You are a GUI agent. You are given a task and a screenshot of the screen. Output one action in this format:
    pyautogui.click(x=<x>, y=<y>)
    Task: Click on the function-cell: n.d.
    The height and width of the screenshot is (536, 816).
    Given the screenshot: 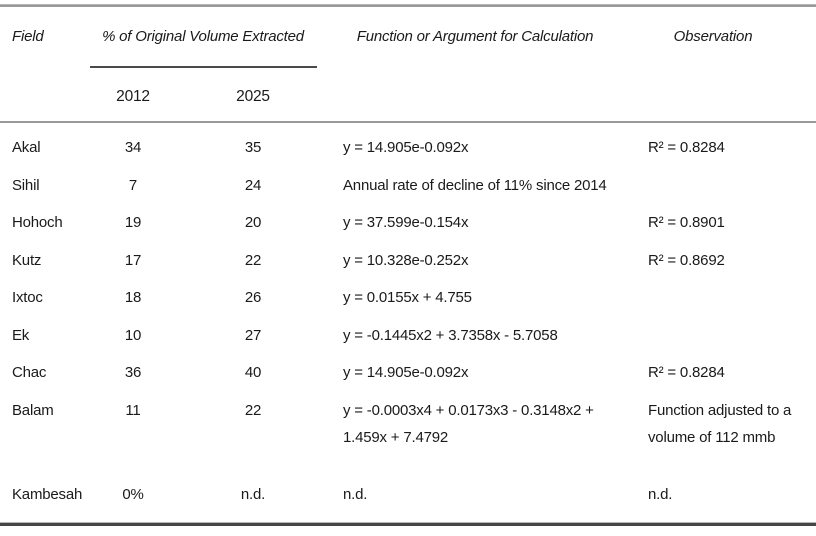 What is the action you would take?
    pyautogui.click(x=355, y=494)
    